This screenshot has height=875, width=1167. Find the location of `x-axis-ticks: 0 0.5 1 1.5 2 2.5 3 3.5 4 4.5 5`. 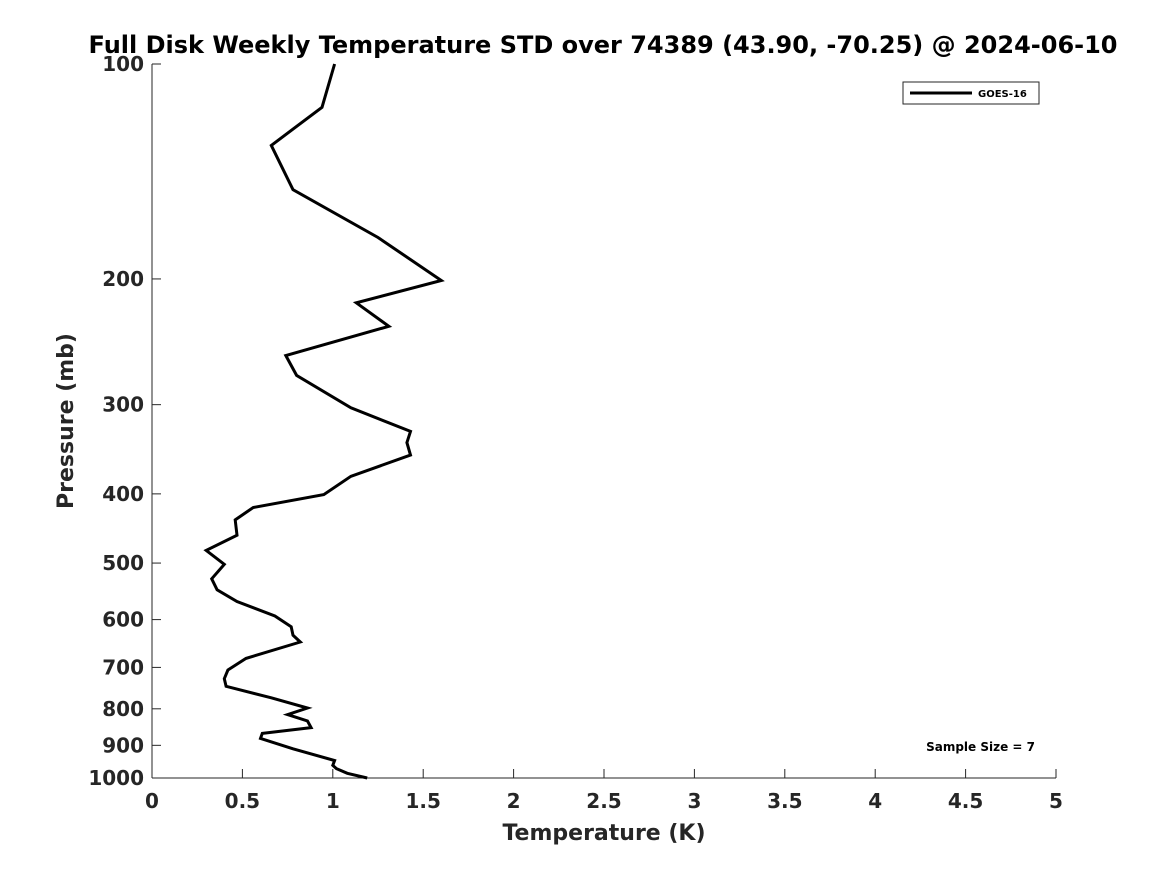

x-axis-ticks: 0 0.5 1 1.5 2 2.5 3 3.5 4 4.5 5 is located at coordinates (604, 791).